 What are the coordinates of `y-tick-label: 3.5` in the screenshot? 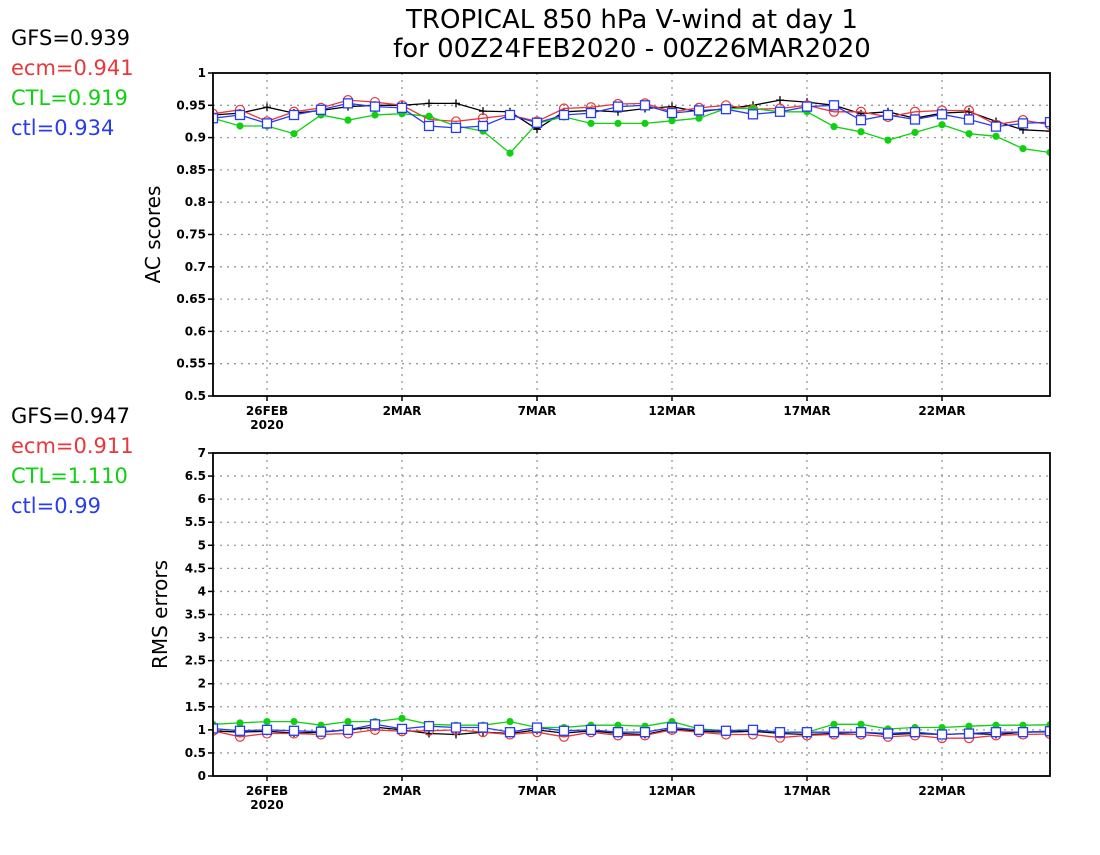 It's located at (195, 615).